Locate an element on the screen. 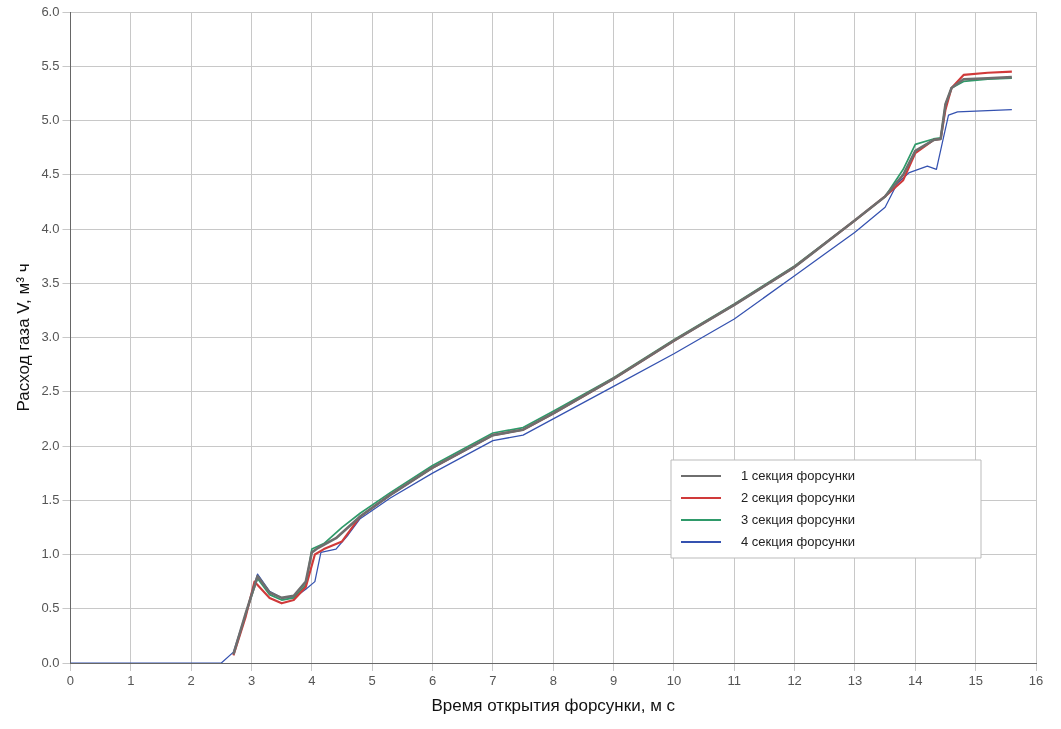 Image resolution: width=1061 pixels, height=729 pixels. x-axis-title: Время открытия форсунки, м с is located at coordinates (553, 706).